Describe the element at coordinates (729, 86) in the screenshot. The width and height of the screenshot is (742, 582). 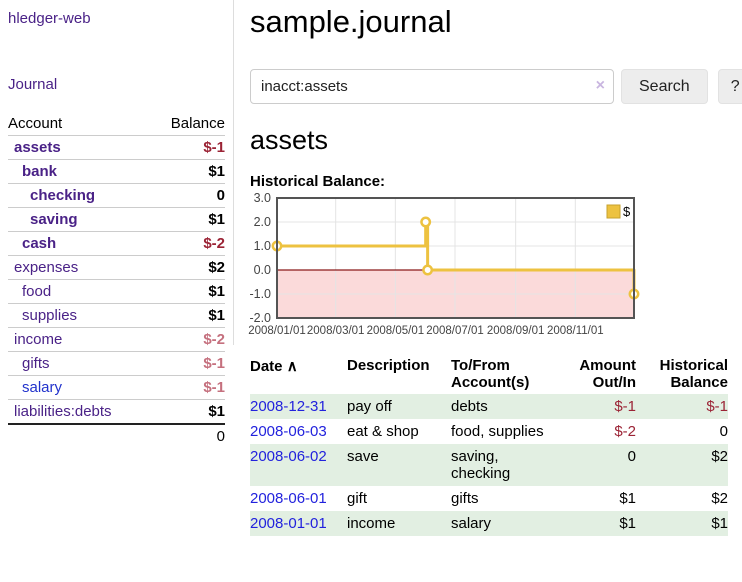
I see `help-button: ?` at that location.